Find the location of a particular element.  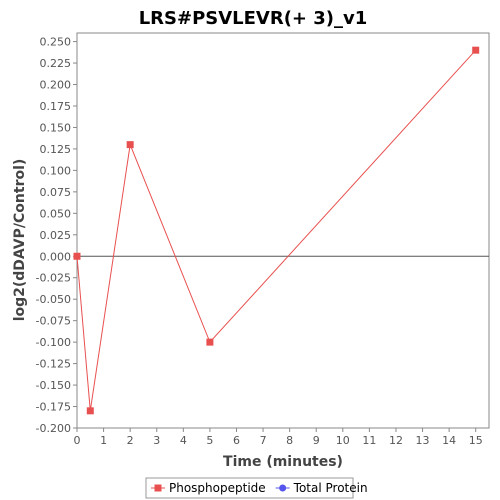

legend-label: Phosphopeptide is located at coordinates (217, 488).